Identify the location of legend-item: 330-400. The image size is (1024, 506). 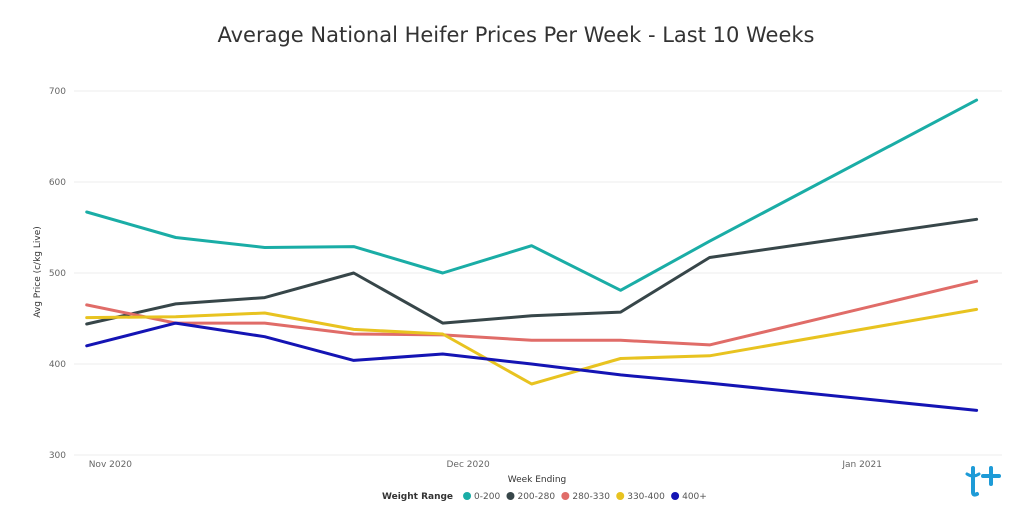
(640, 497).